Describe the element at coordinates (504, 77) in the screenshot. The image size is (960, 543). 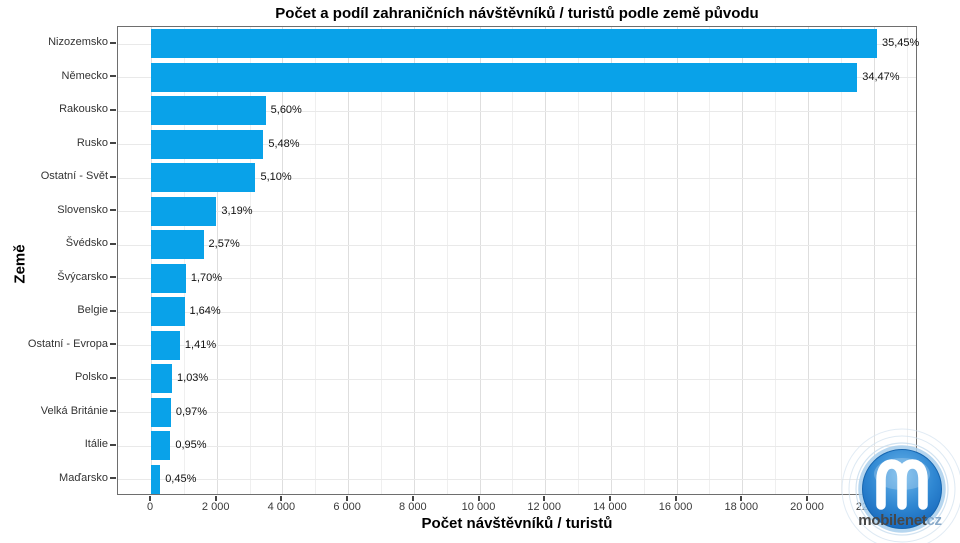
I see `bar-Německo` at that location.